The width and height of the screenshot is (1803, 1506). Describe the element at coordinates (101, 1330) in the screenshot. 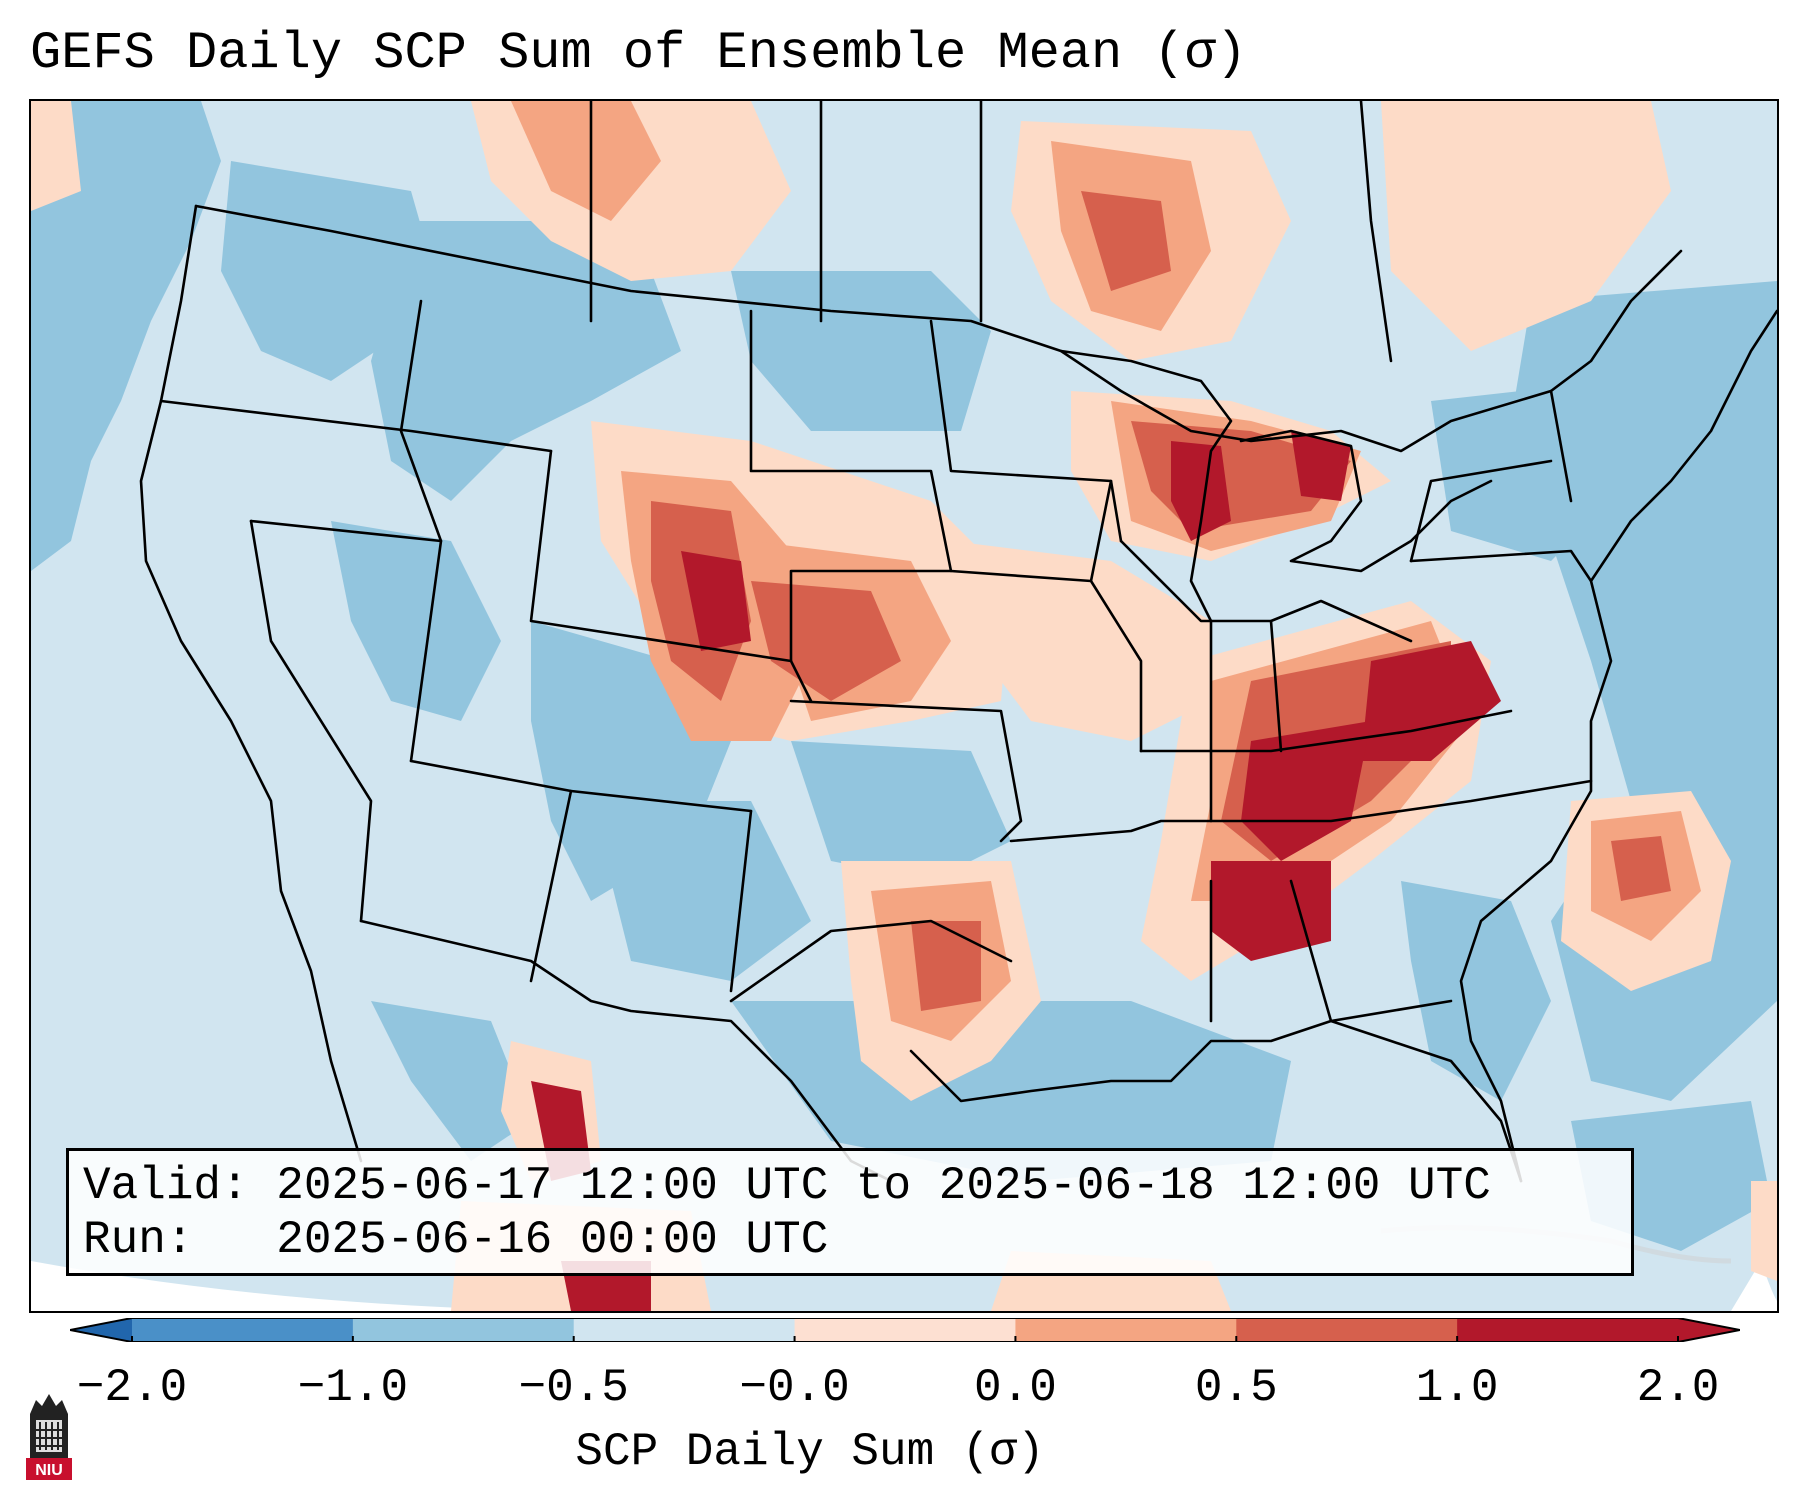

I see `colorbar-extend-min` at that location.